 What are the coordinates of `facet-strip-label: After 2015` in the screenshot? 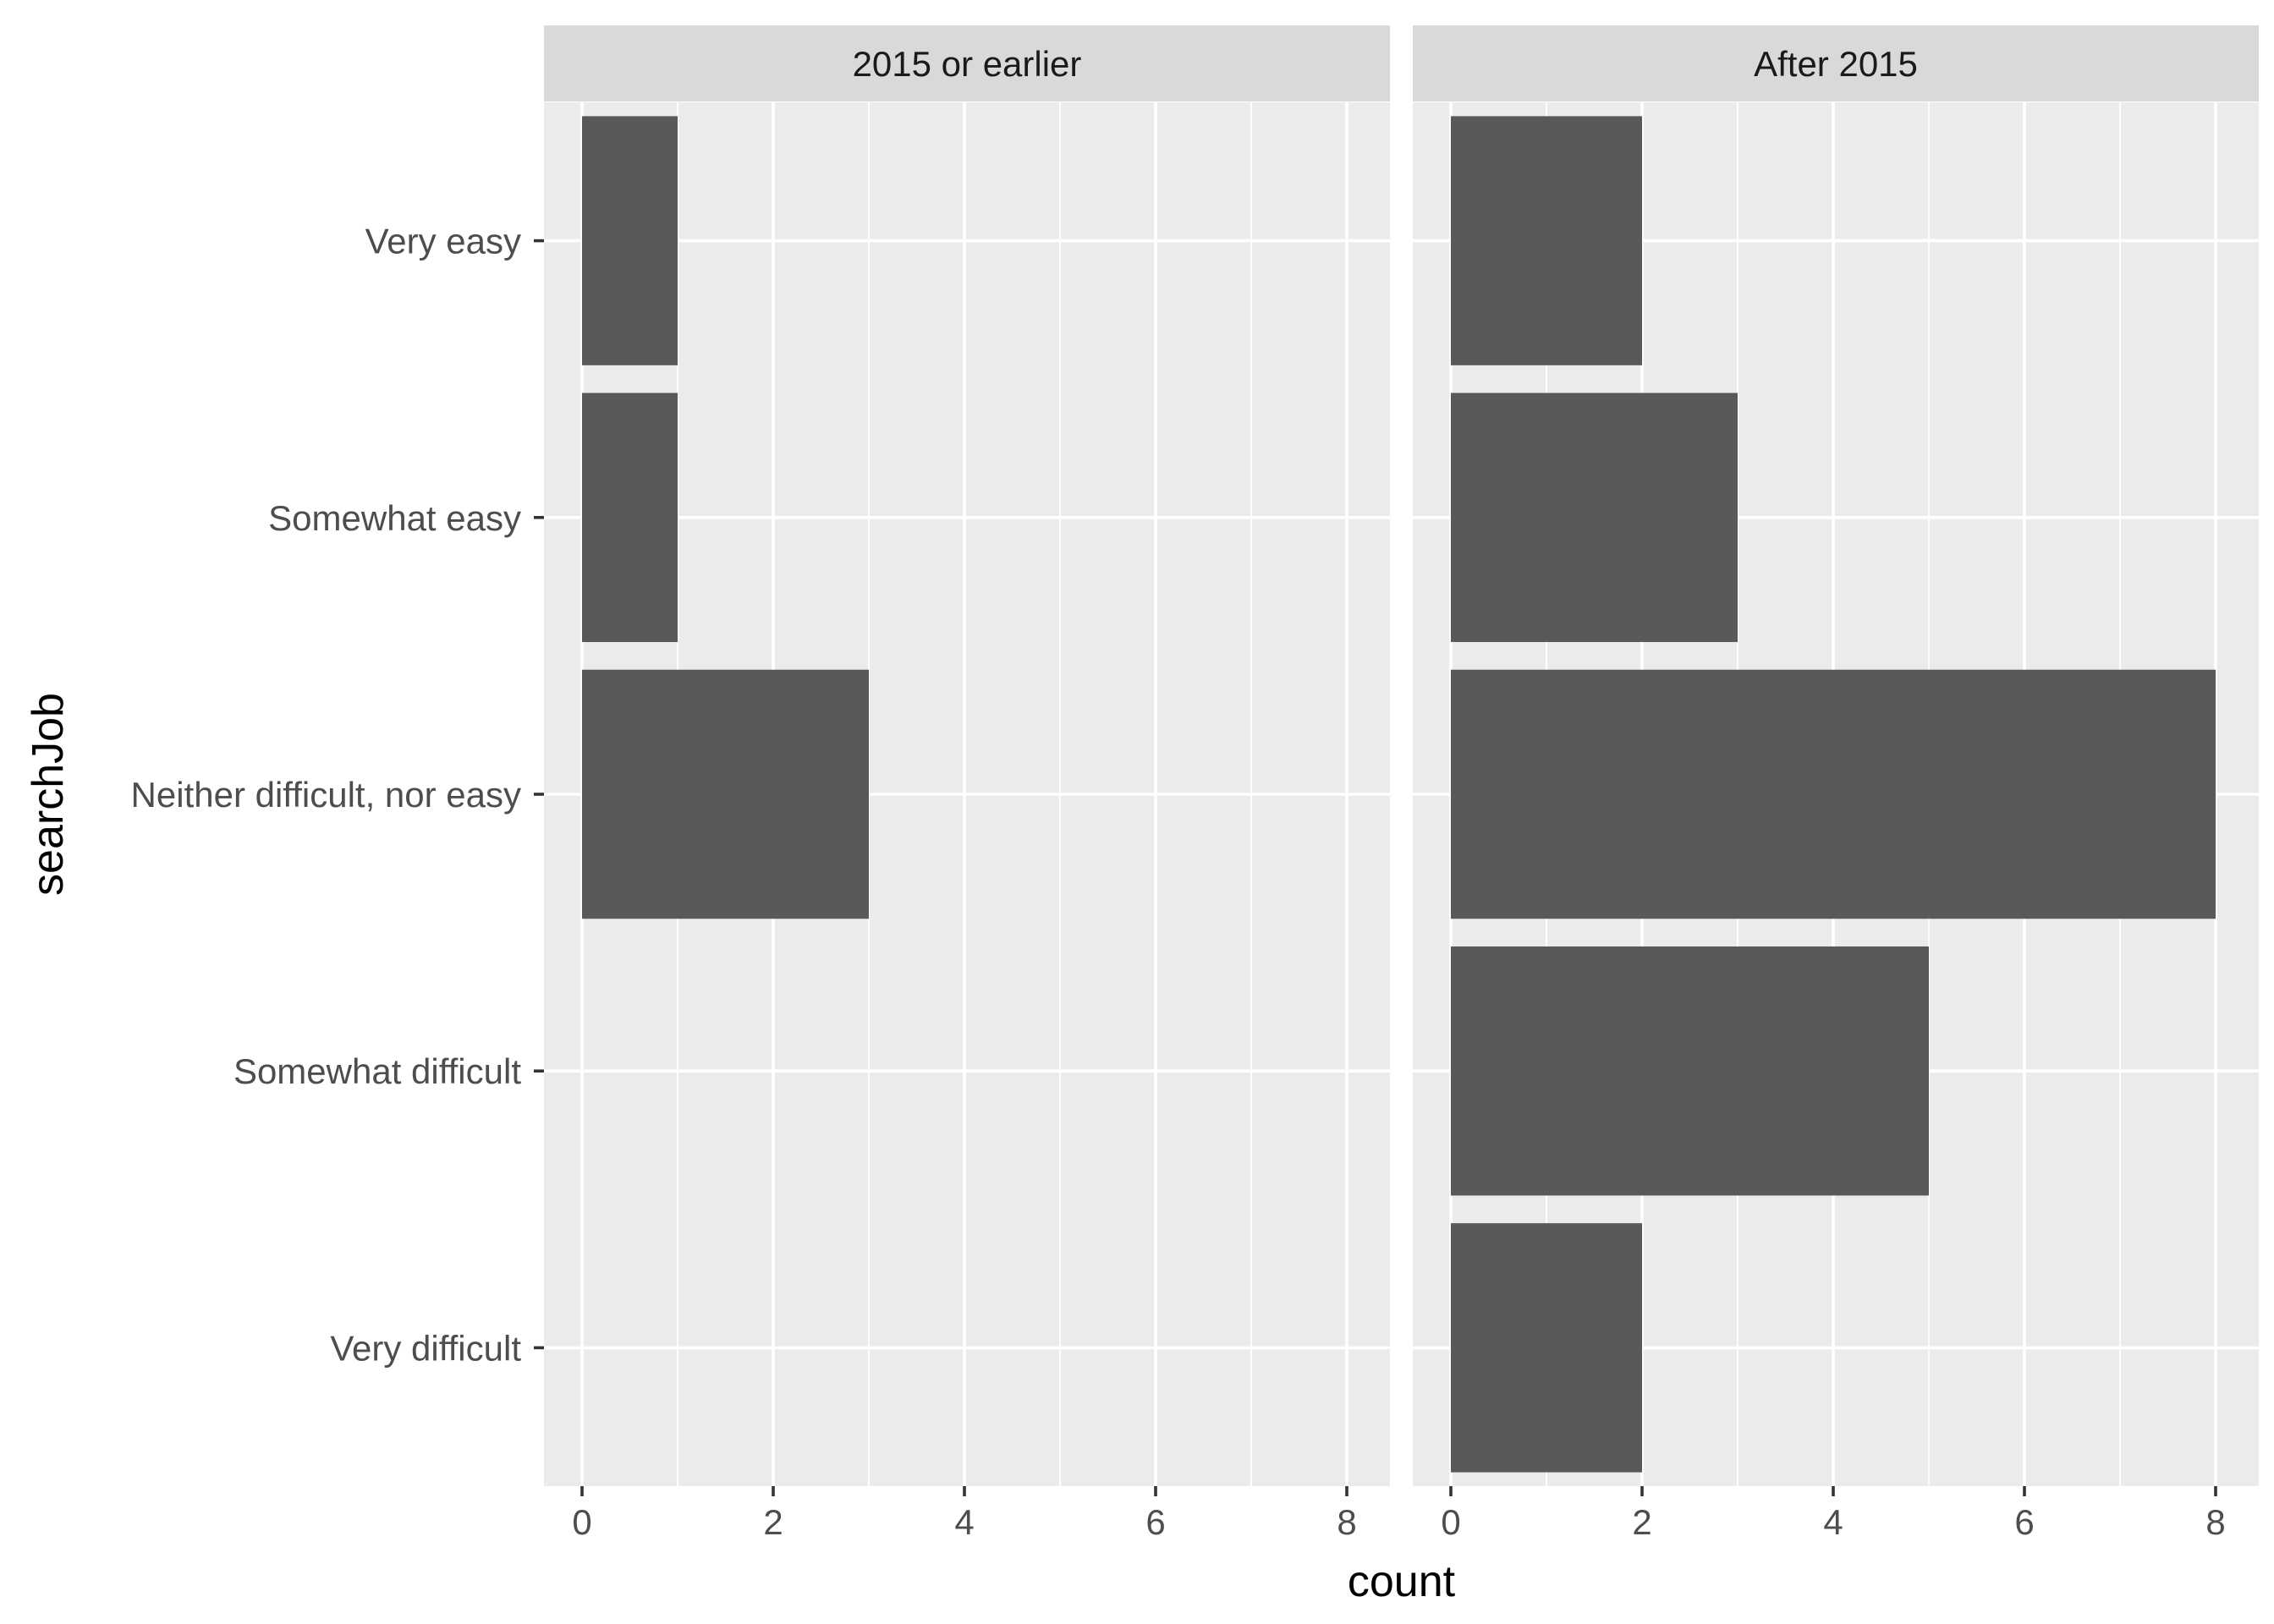 It's located at (1836, 64).